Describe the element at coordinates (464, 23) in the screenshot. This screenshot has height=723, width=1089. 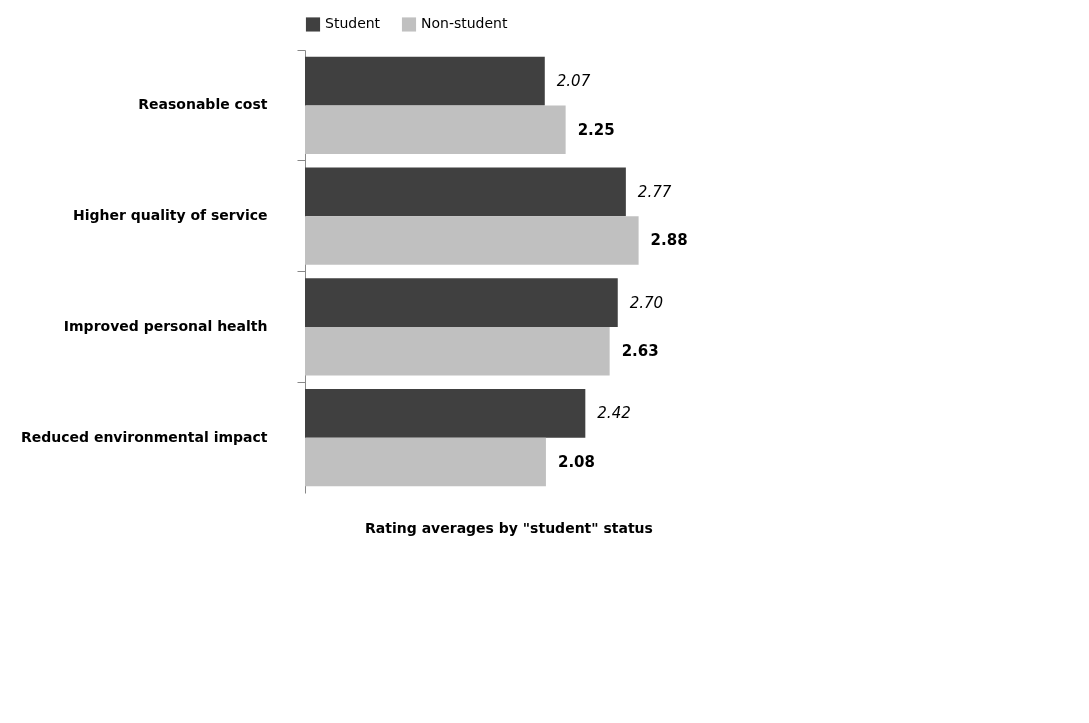
I see `legend-label: Non-student` at that location.